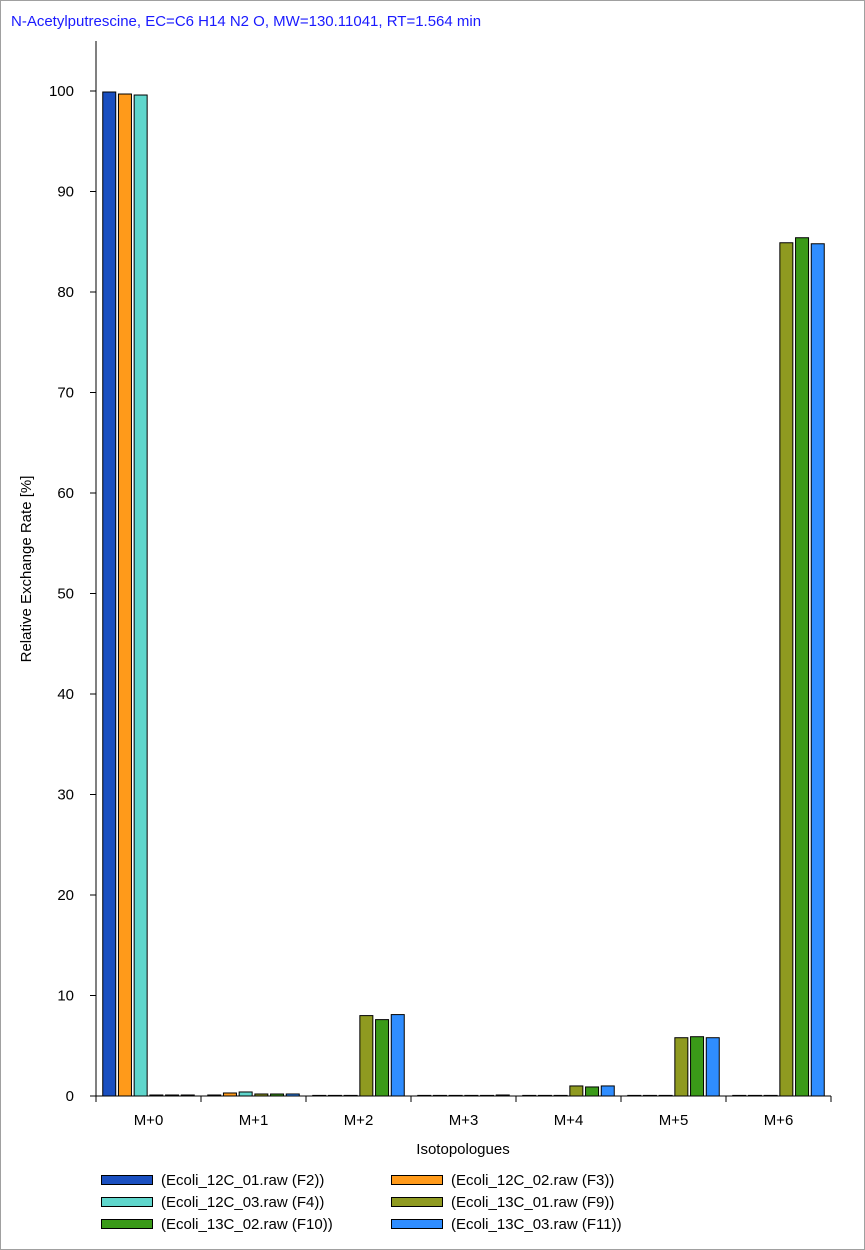 This screenshot has height=1250, width=865. I want to click on y-tick-label: 30, so click(65, 795).